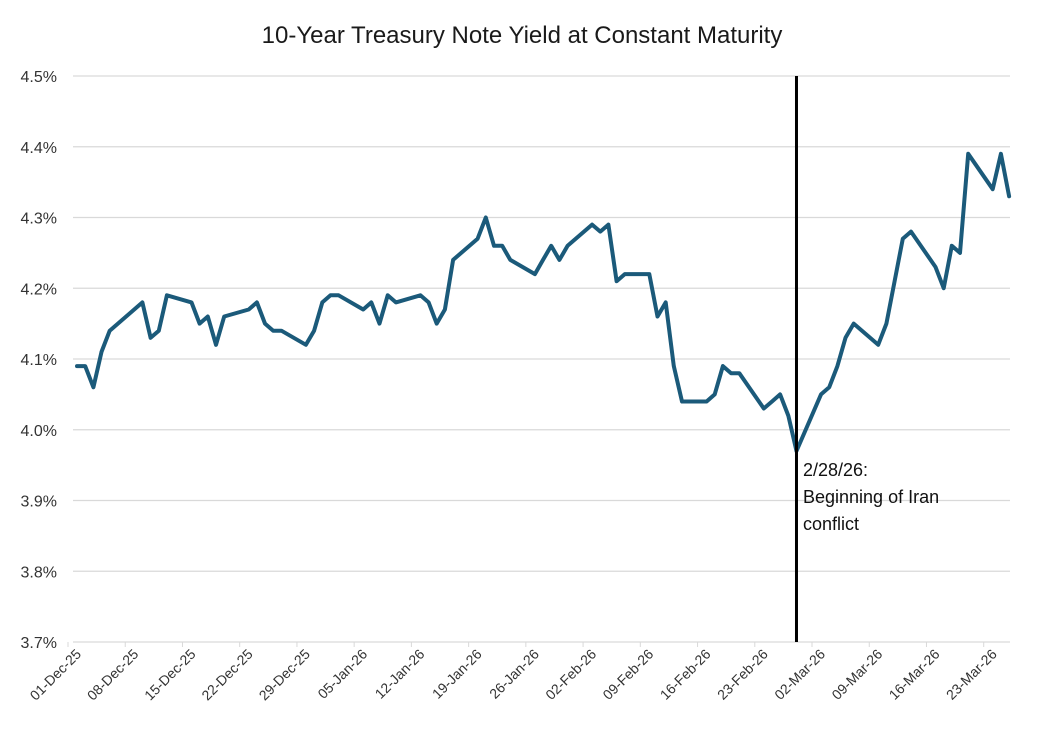 The height and width of the screenshot is (740, 1044). Describe the element at coordinates (742, 674) in the screenshot. I see `x-tick-label: 23-Feb-26` at that location.